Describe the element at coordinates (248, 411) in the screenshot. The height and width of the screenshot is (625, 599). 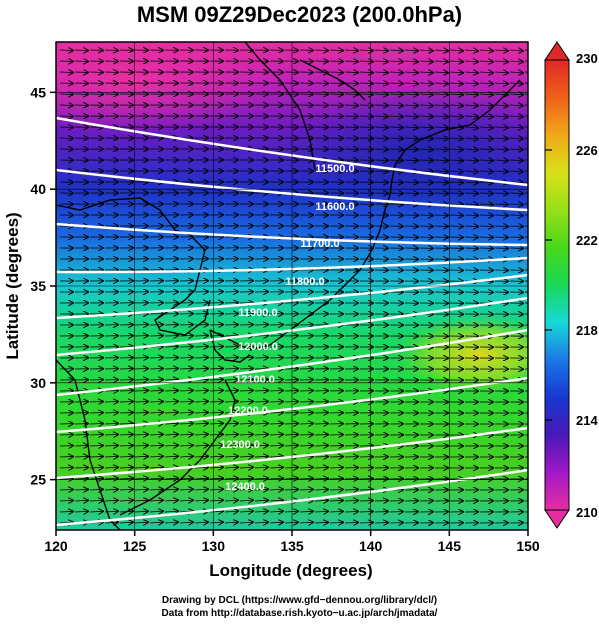
I see `contour-label: 12200.0` at that location.